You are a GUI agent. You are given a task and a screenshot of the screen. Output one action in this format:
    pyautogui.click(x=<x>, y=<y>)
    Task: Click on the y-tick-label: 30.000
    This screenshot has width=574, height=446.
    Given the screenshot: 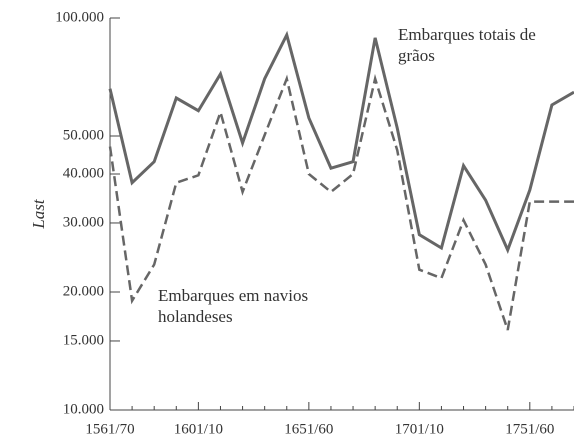 What is the action you would take?
    pyautogui.click(x=83, y=222)
    